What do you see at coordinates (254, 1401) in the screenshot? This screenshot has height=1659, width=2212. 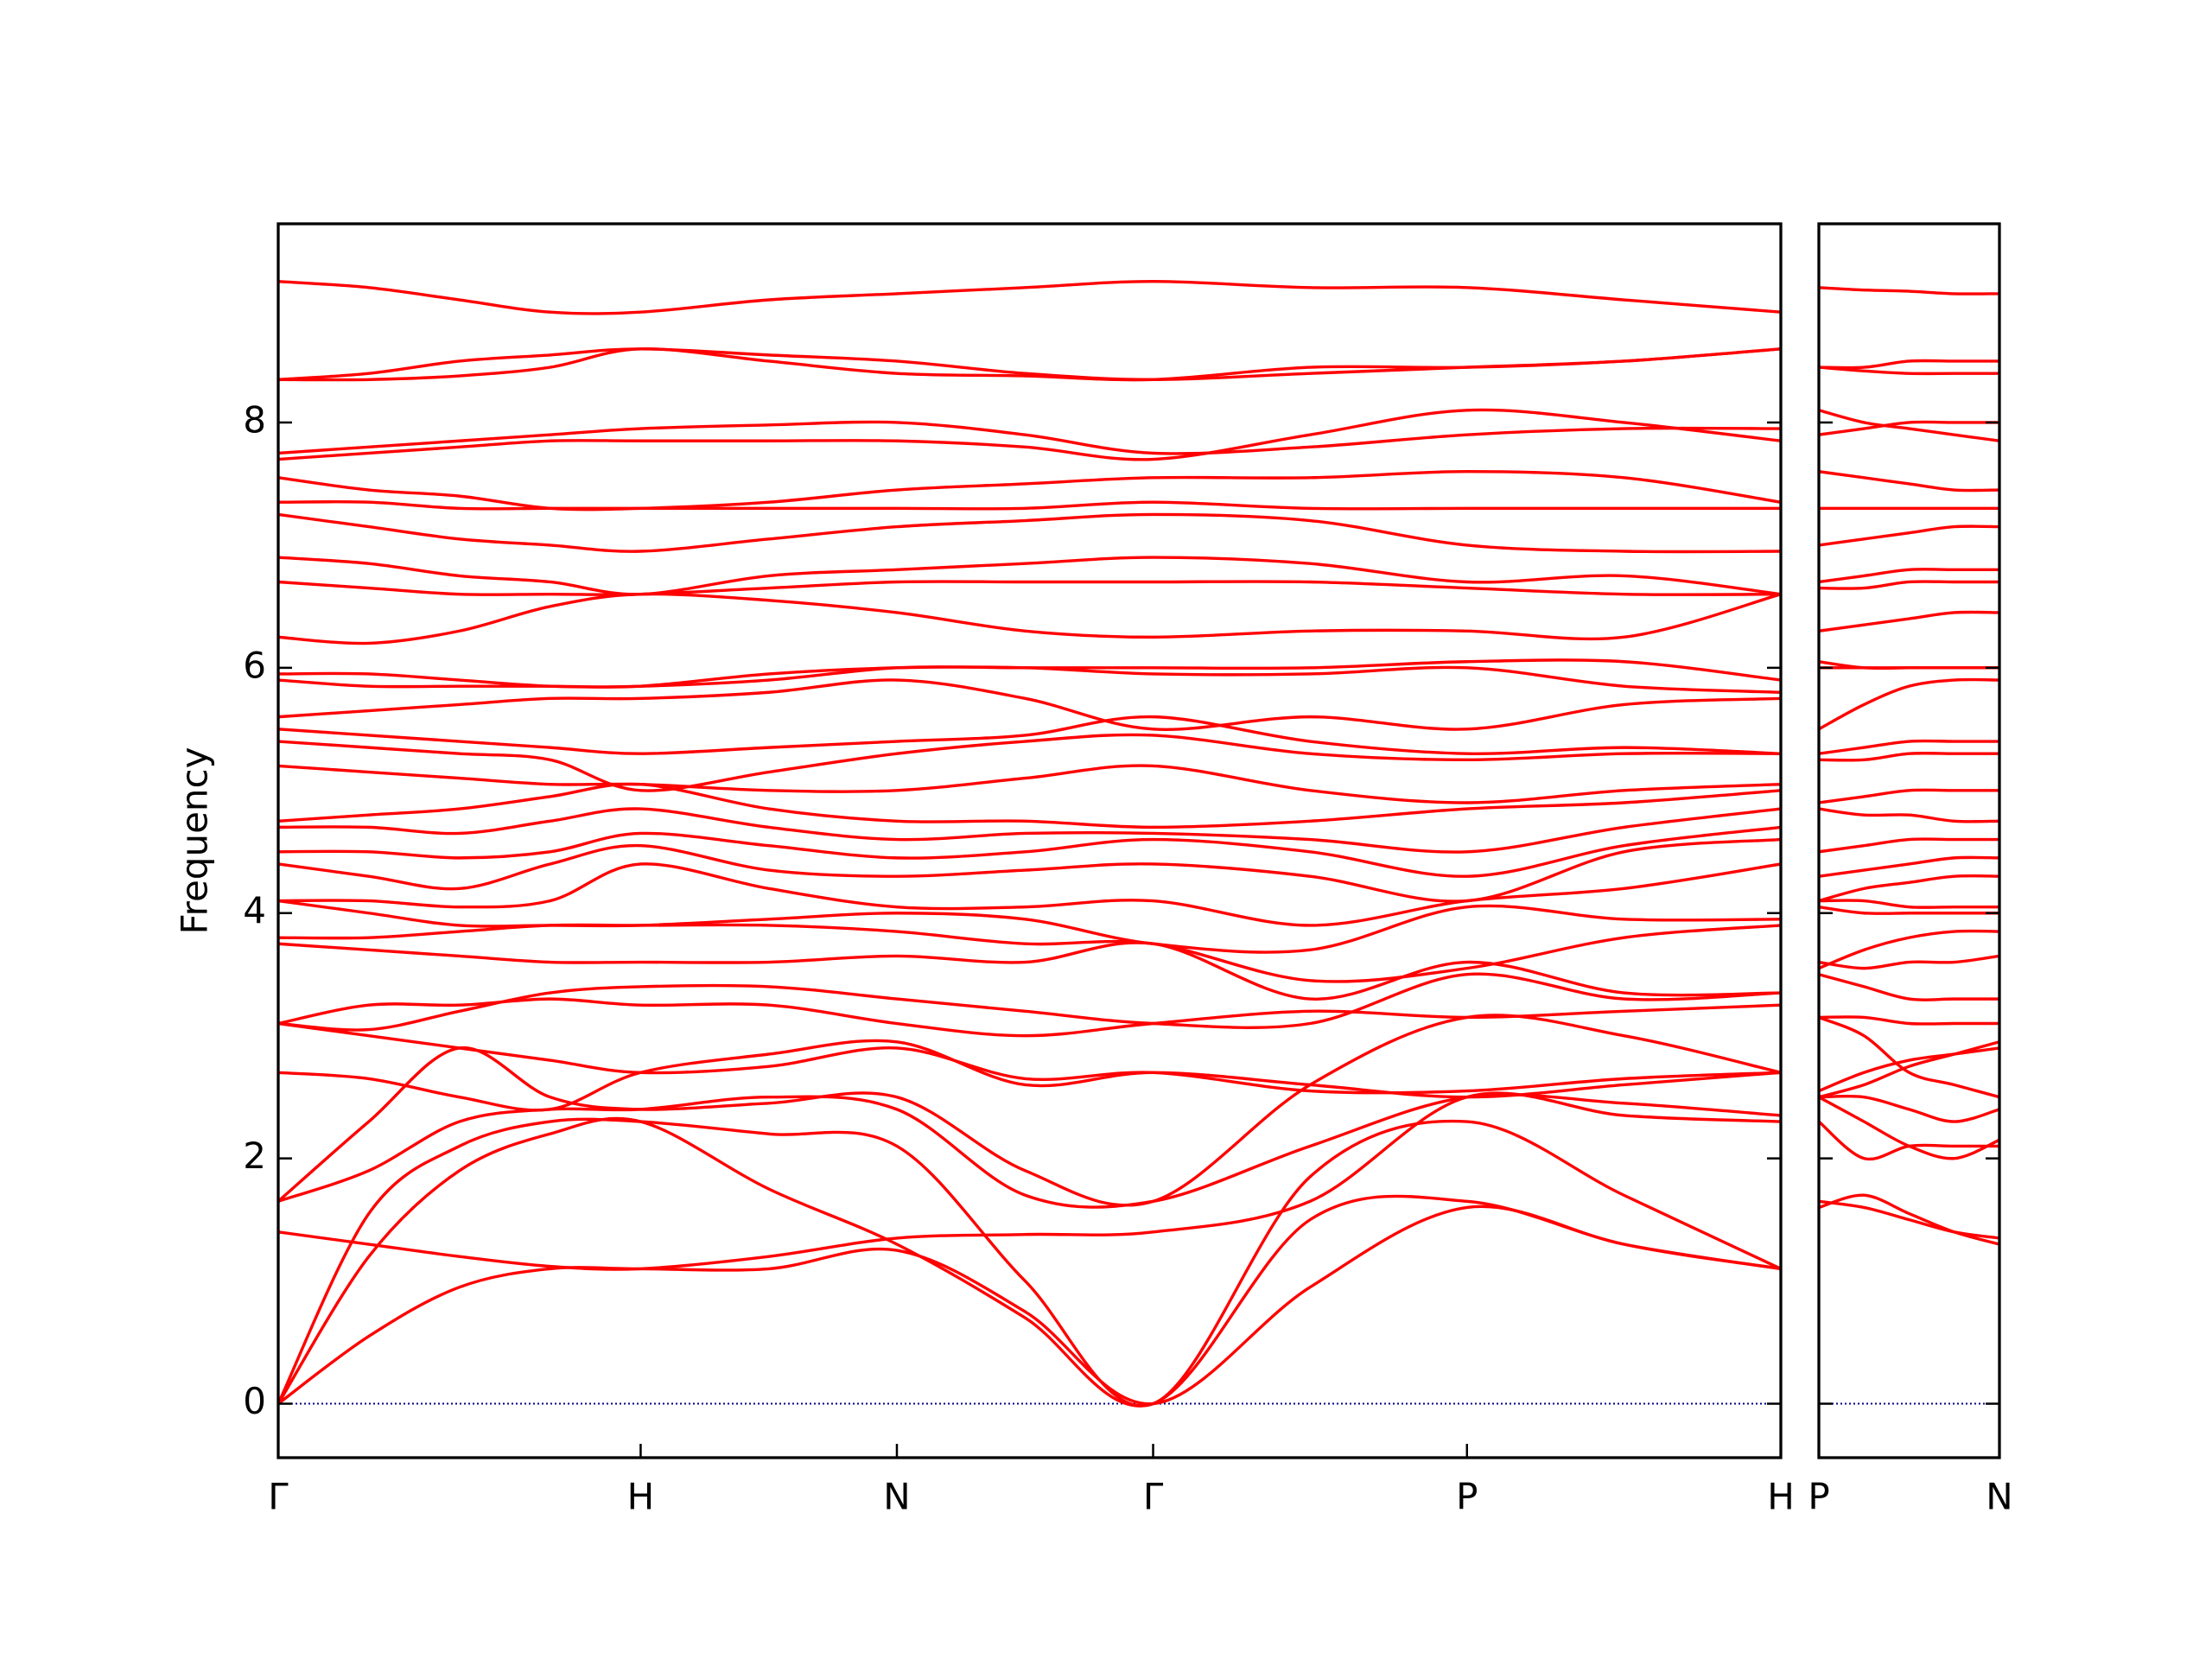 I see `y-tick-label: 0` at bounding box center [254, 1401].